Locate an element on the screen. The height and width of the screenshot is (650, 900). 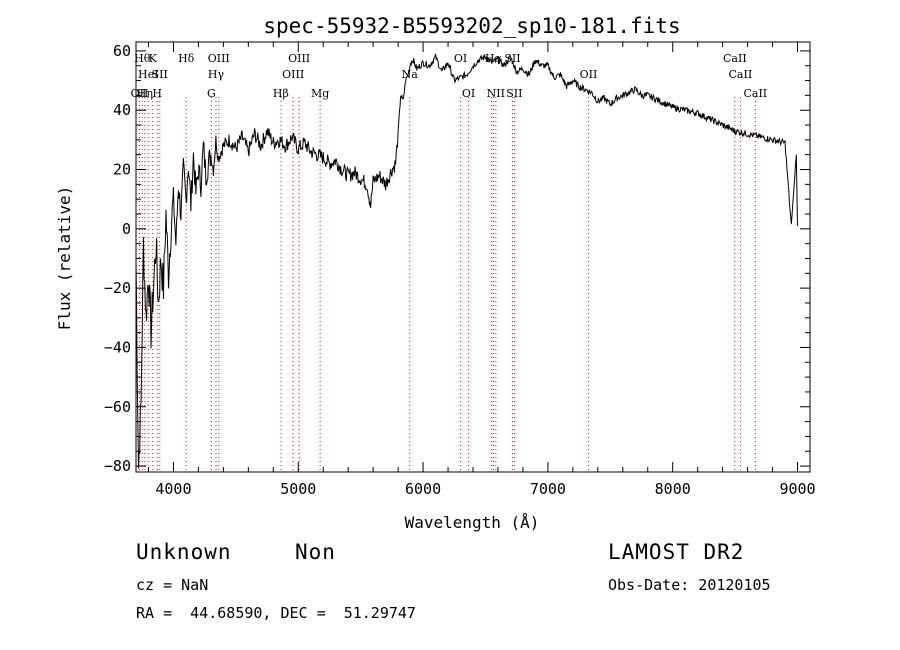
y-tick-label: −40 is located at coordinates (117, 347).